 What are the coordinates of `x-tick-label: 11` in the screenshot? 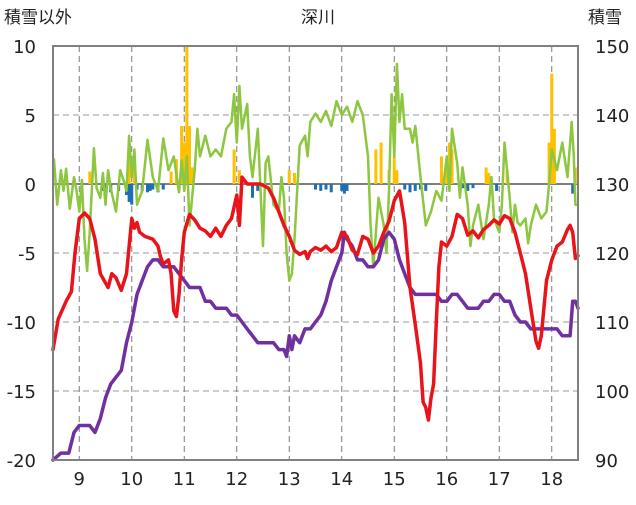 It's located at (184, 479).